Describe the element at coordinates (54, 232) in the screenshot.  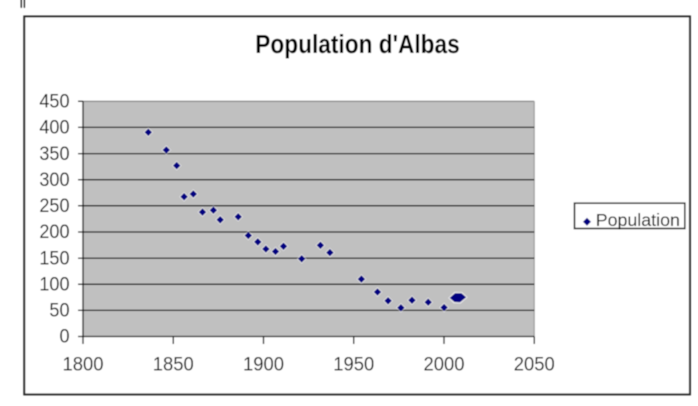
I see `svg-text: 200` at that location.